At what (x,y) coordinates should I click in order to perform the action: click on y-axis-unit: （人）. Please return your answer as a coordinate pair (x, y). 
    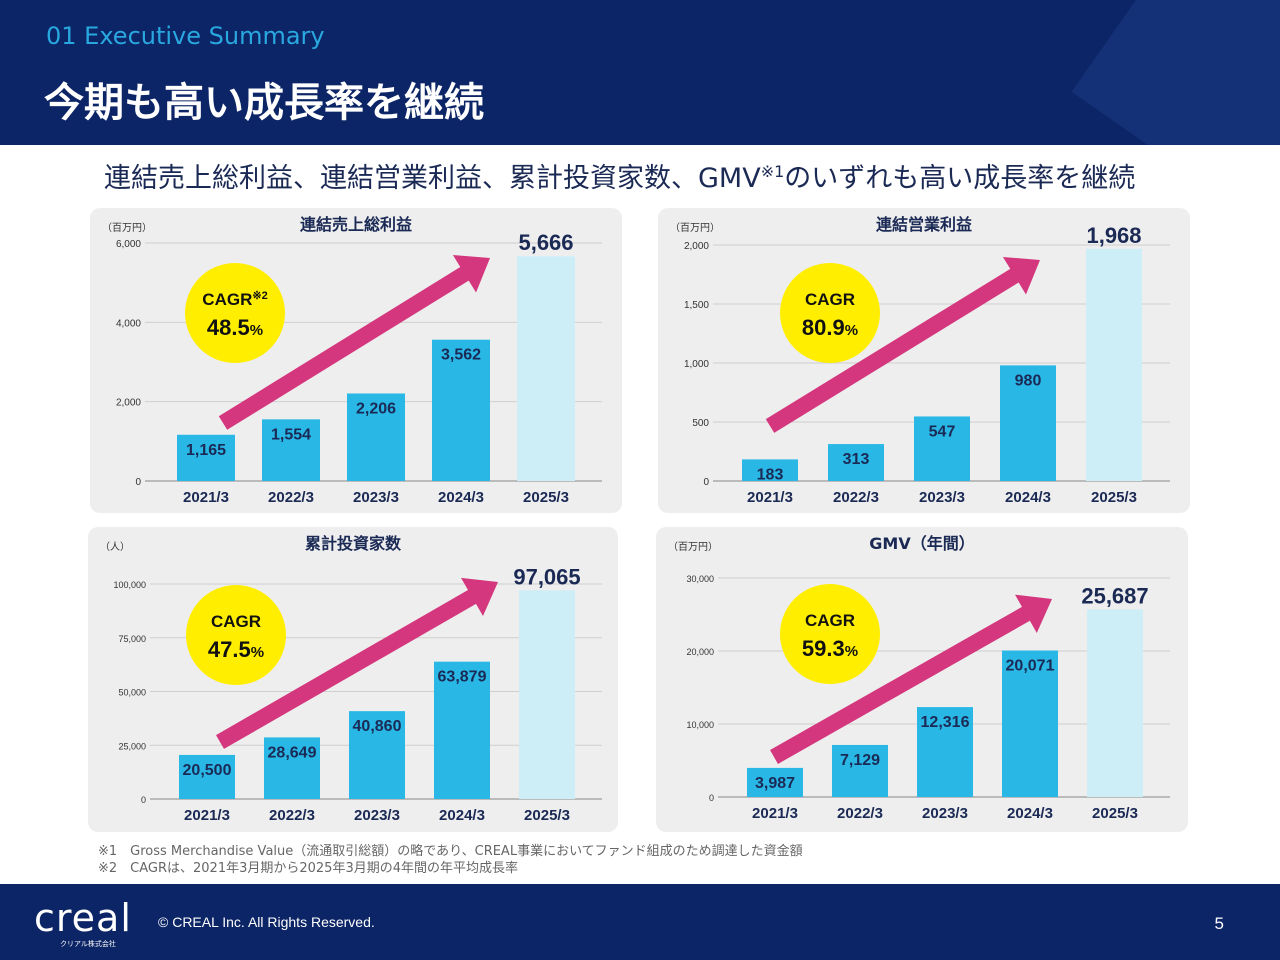
    Looking at the image, I should click on (115, 547).